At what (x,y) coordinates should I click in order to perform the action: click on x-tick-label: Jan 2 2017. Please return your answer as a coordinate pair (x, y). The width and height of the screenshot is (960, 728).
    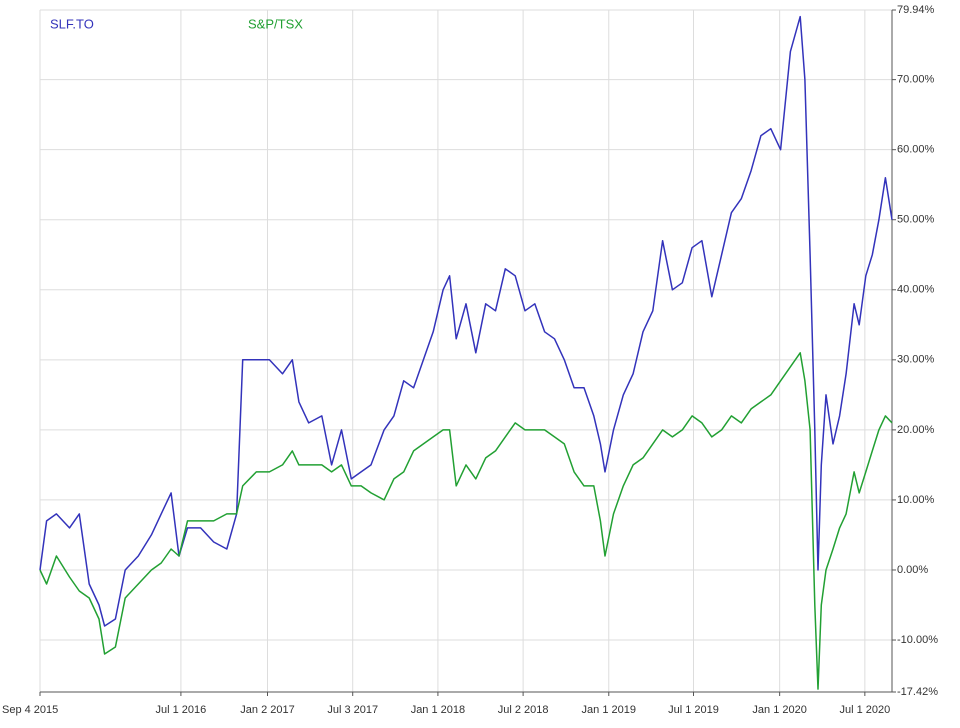
    Looking at the image, I should click on (267, 710).